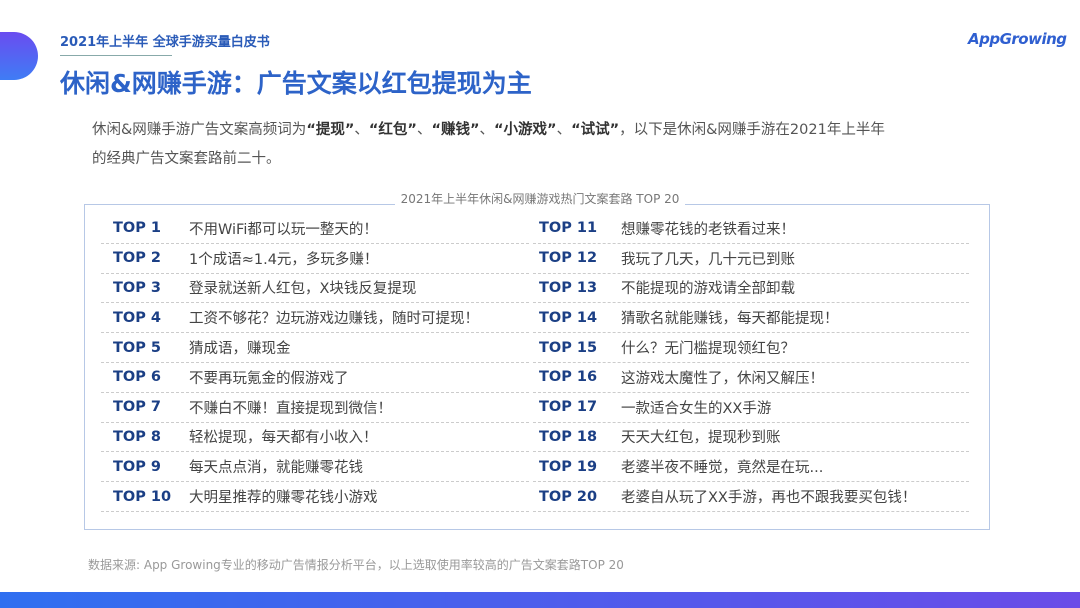 This screenshot has width=1080, height=608. What do you see at coordinates (455, 130) in the screenshot?
I see `keyword: “赚钱”` at bounding box center [455, 130].